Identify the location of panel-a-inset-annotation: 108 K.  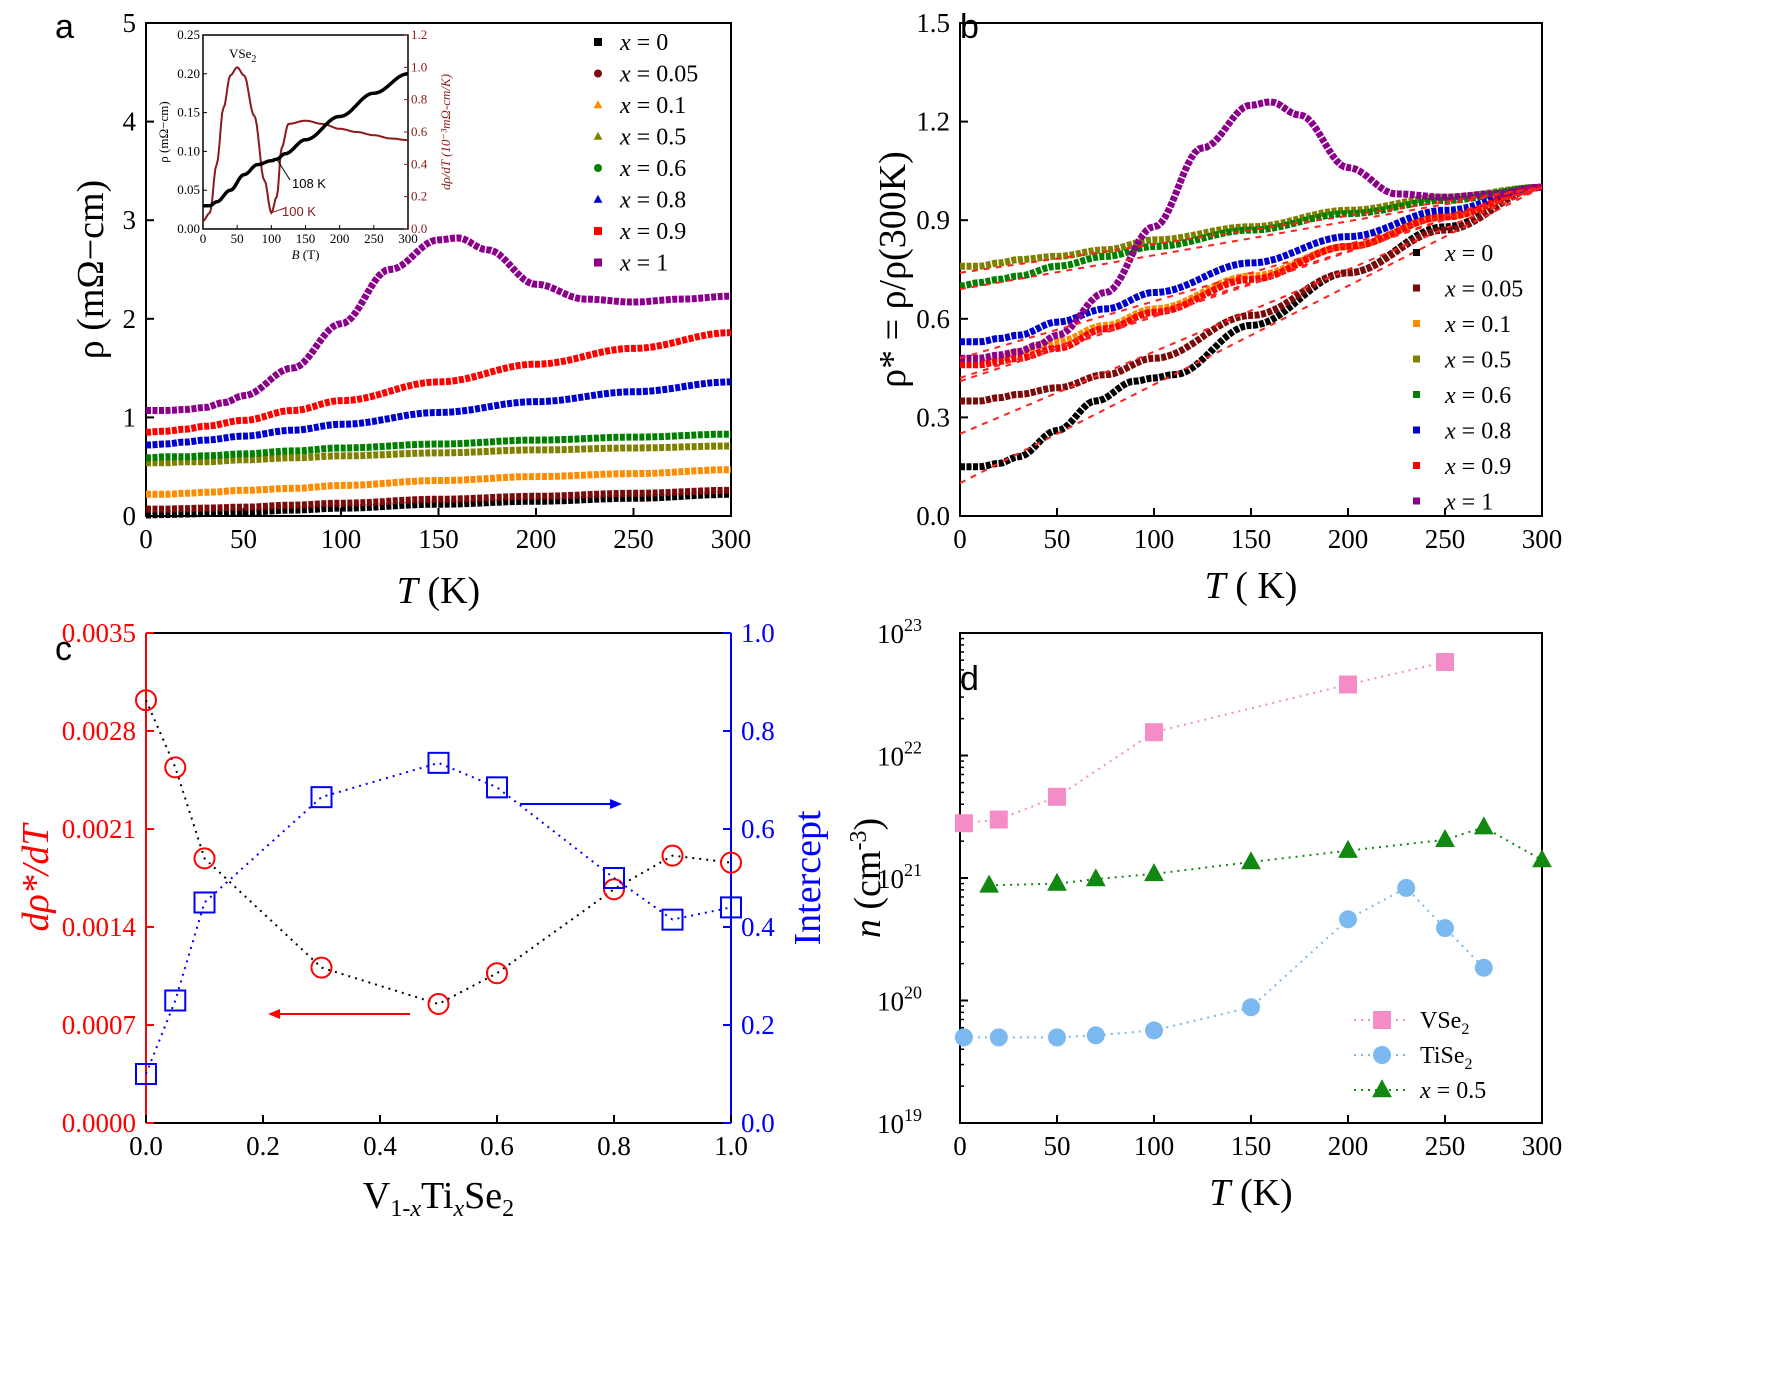
(309, 183).